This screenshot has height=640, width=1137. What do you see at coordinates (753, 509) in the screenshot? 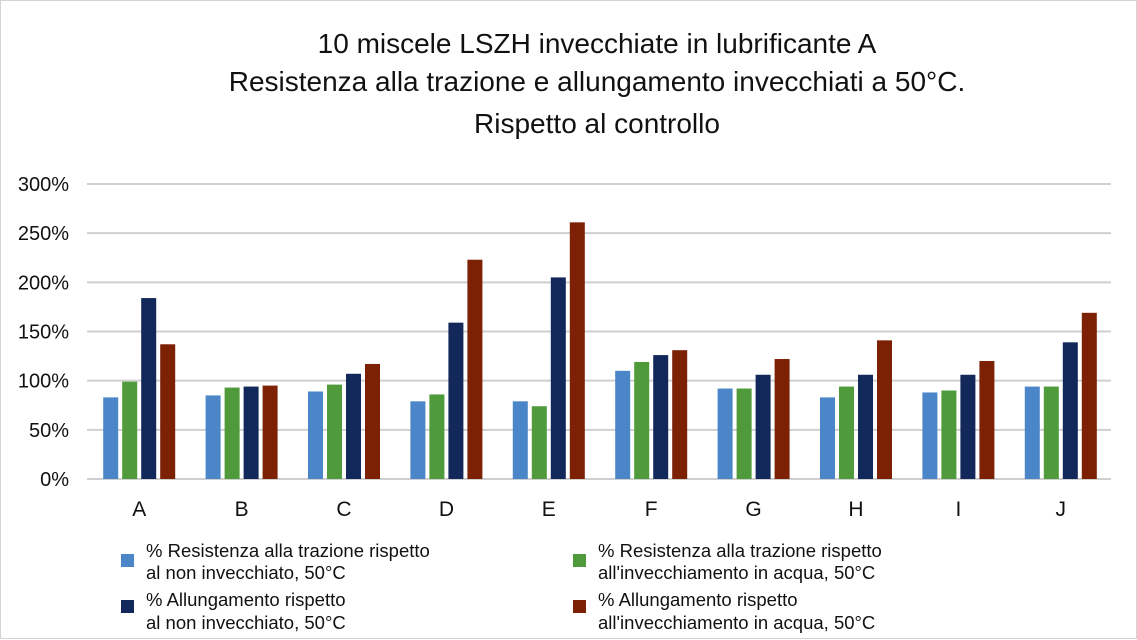
I see `x-category-label-G: G` at bounding box center [753, 509].